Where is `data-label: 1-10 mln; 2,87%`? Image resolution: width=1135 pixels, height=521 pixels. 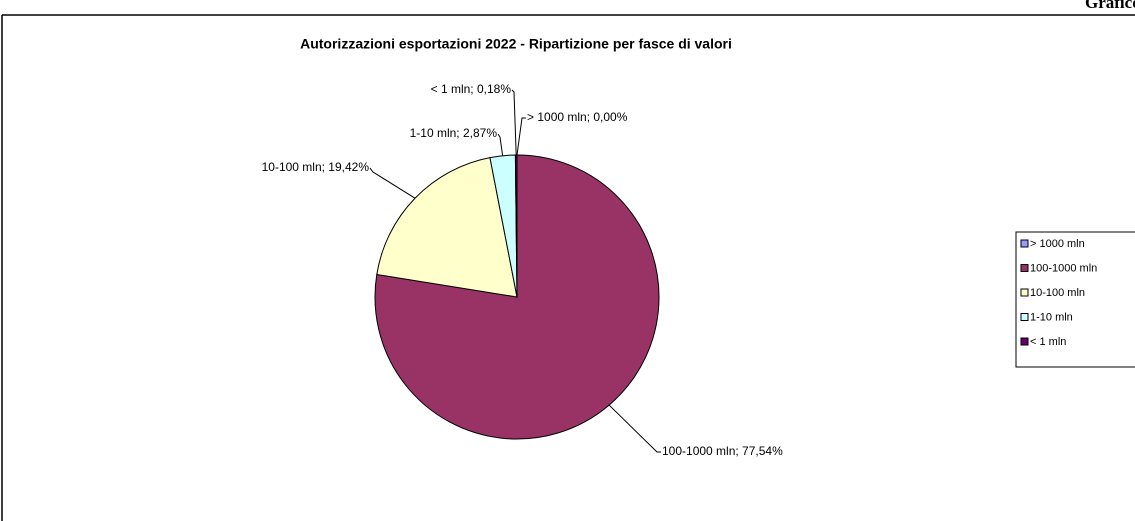 data-label: 1-10 mln; 2,87% is located at coordinates (454, 133).